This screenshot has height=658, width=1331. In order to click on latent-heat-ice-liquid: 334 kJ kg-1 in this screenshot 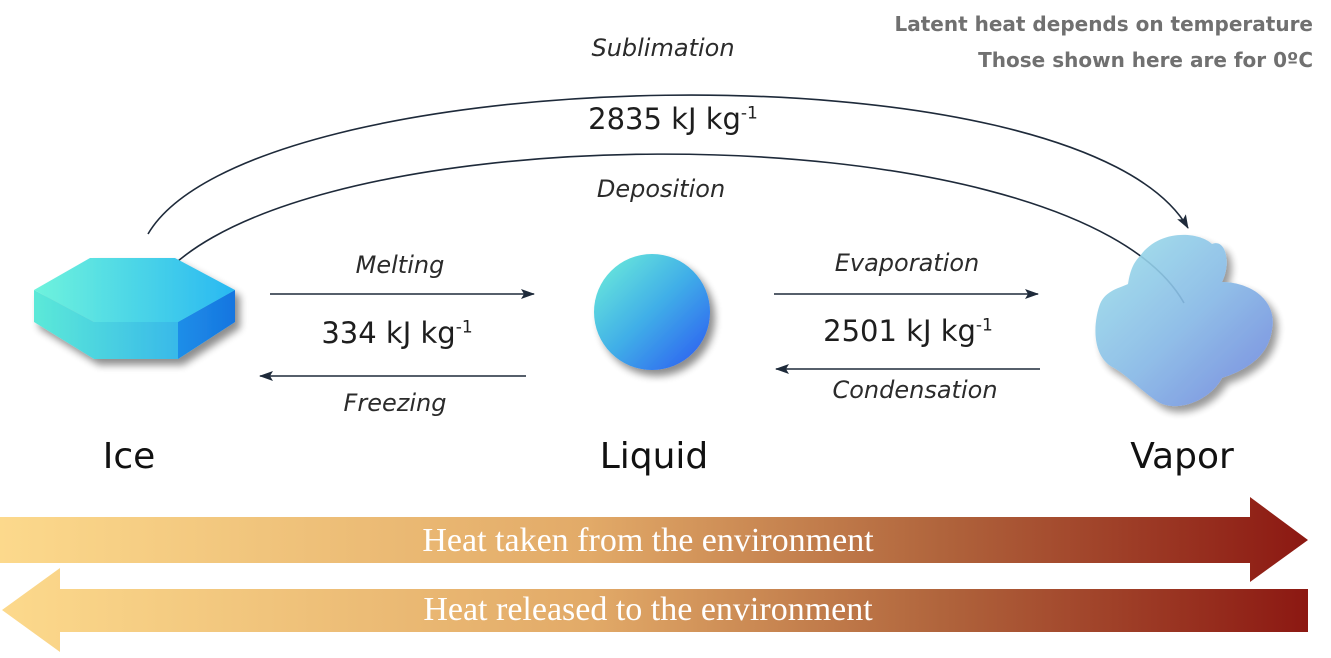, I will do `click(397, 333)`.